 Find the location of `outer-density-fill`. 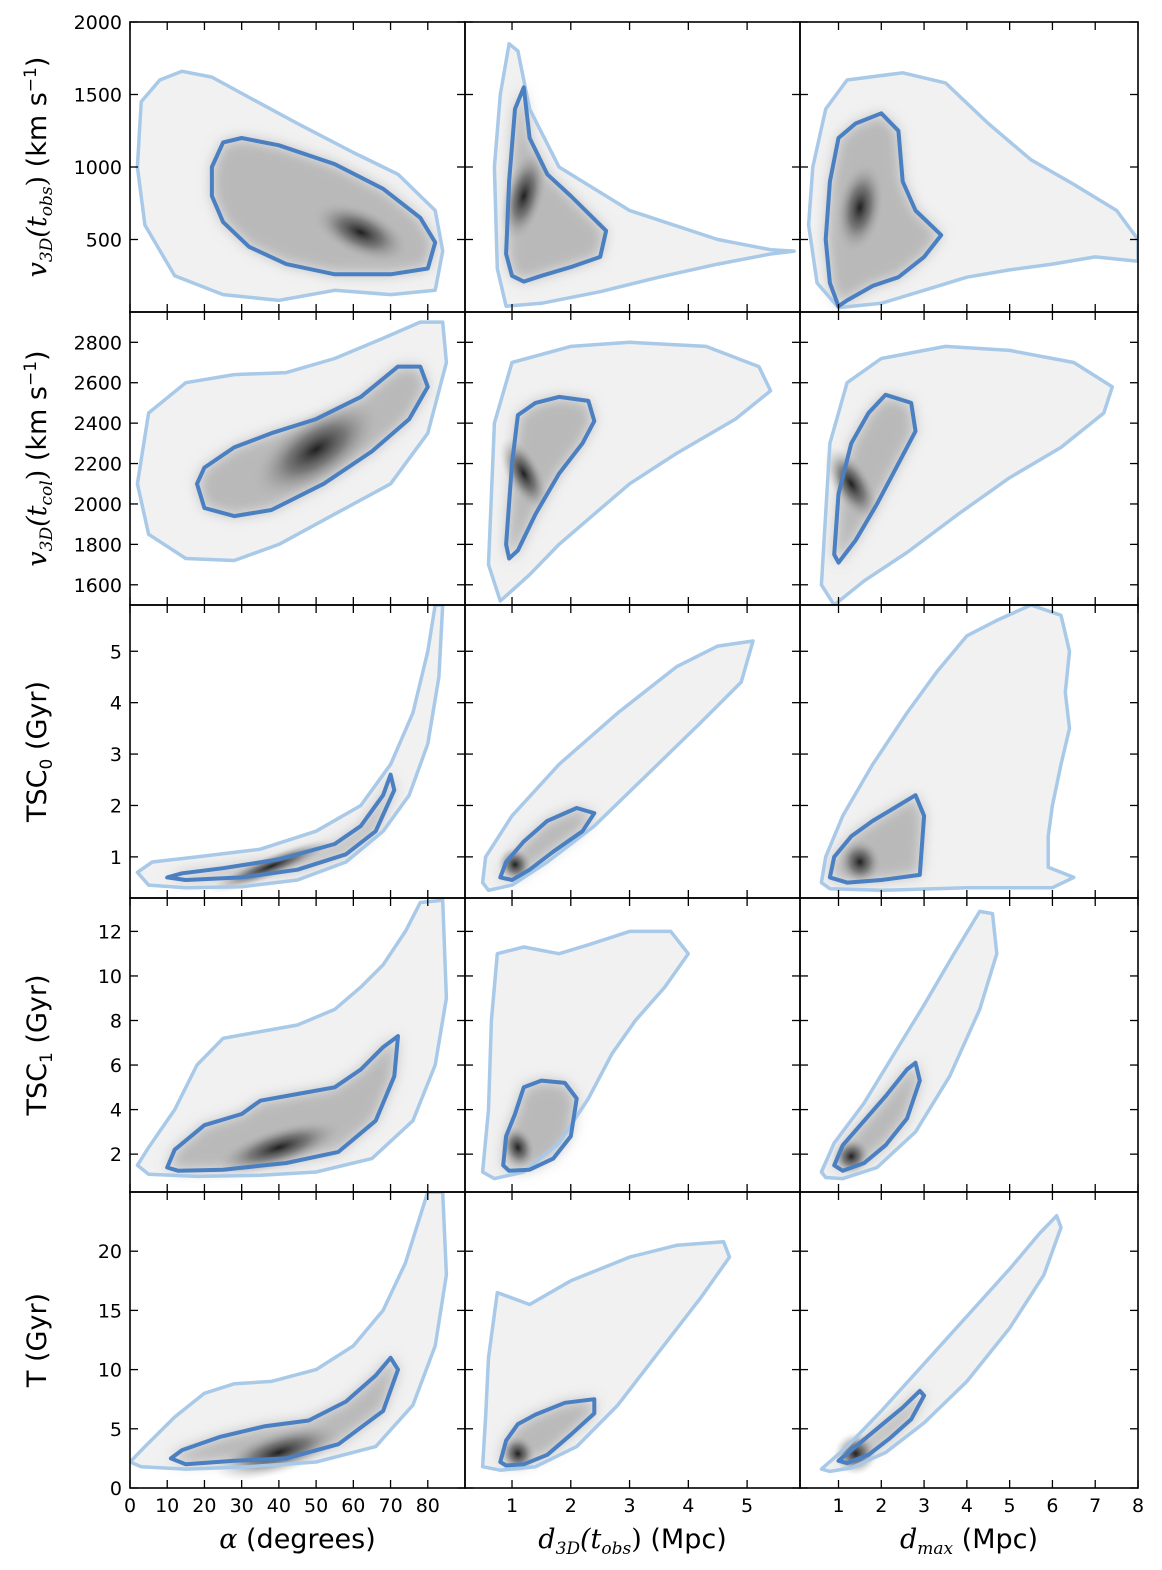

outer-density-fill is located at coordinates (909, 1045).